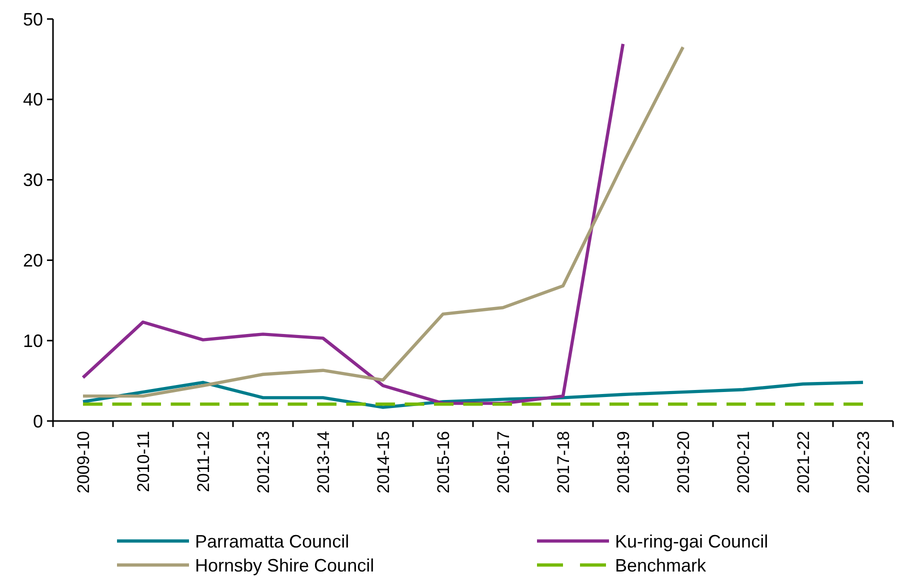 This screenshot has width=898, height=576. Describe the element at coordinates (83, 462) in the screenshot. I see `x-tick-label: 2009-10` at that location.